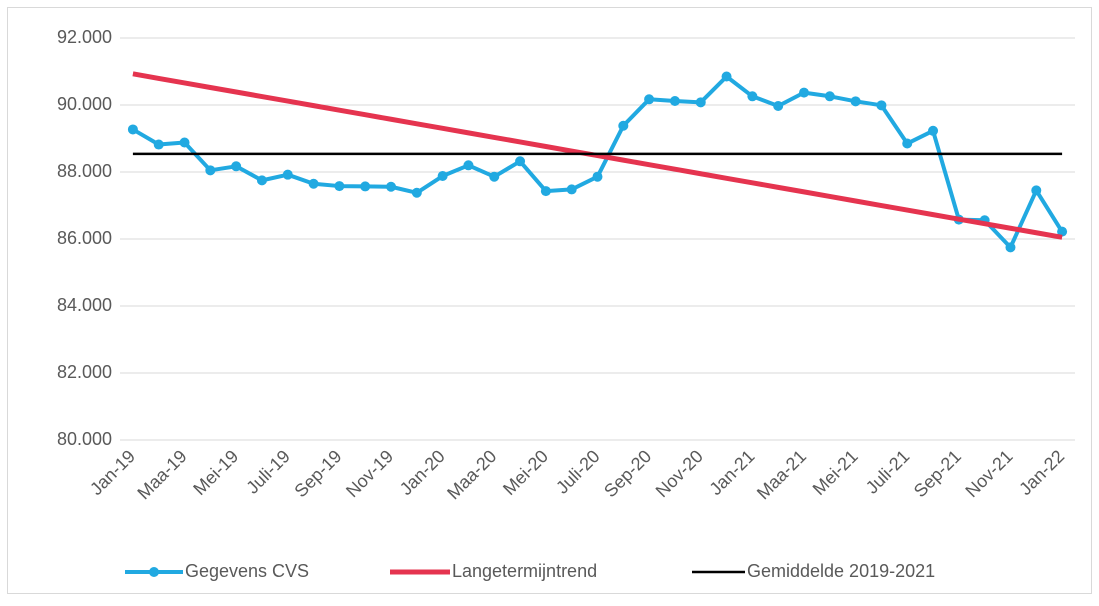  Describe the element at coordinates (84, 37) in the screenshot. I see `y-tick-label: 92.000` at that location.